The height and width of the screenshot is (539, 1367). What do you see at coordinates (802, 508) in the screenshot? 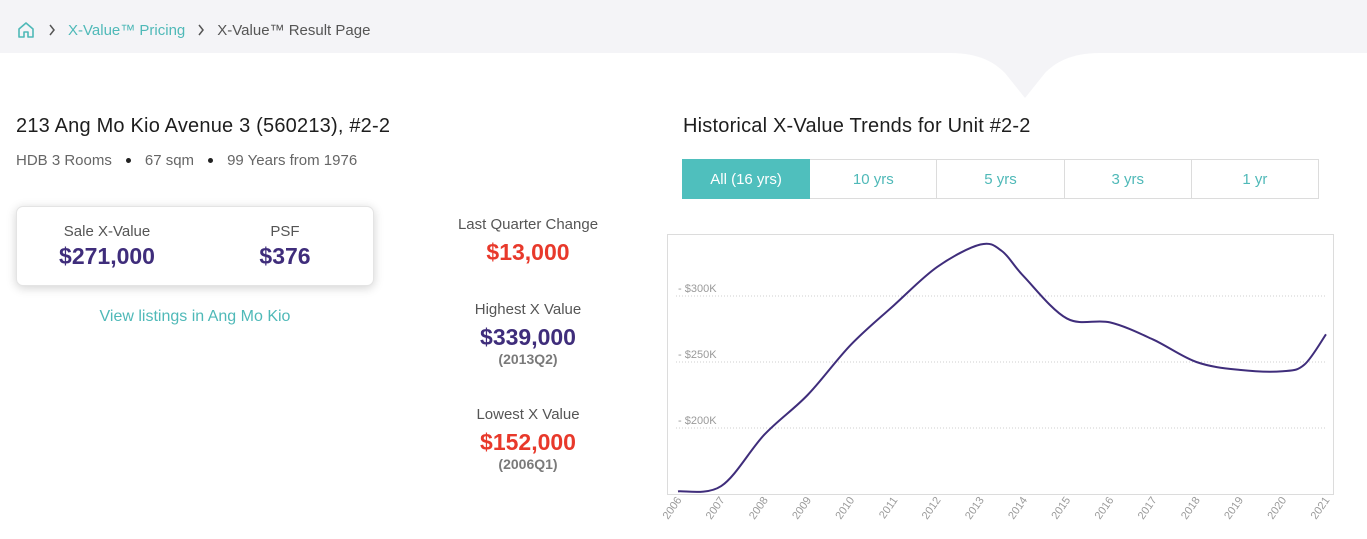
I see `x-tick-label: 2009` at bounding box center [802, 508].